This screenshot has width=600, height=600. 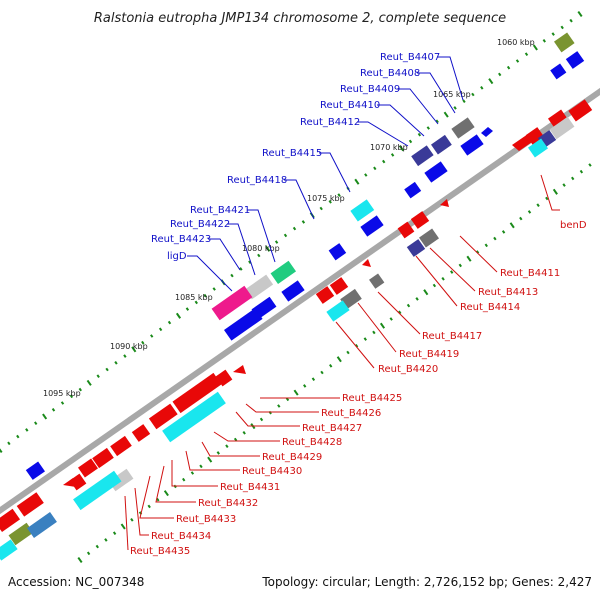 I want to click on gene-red-j, so click(x=325, y=295).